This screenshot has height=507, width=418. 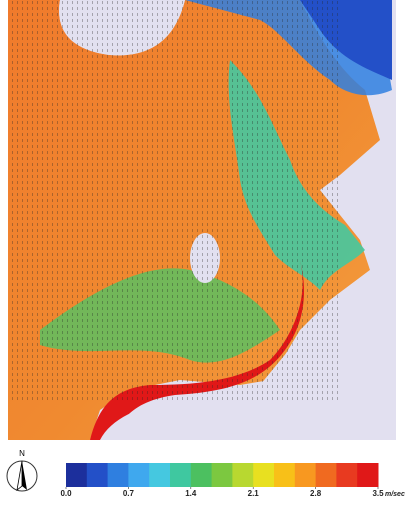 I want to click on colorbar-tick-label: 2.1, so click(x=254, y=493).